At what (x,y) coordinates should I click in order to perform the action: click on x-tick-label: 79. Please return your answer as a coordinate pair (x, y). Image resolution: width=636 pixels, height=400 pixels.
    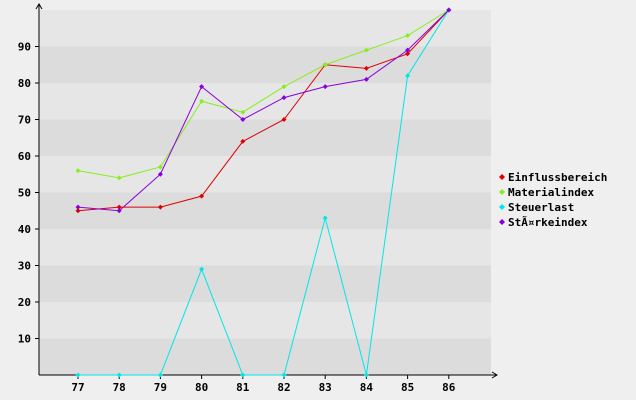
    Looking at the image, I should click on (160, 387).